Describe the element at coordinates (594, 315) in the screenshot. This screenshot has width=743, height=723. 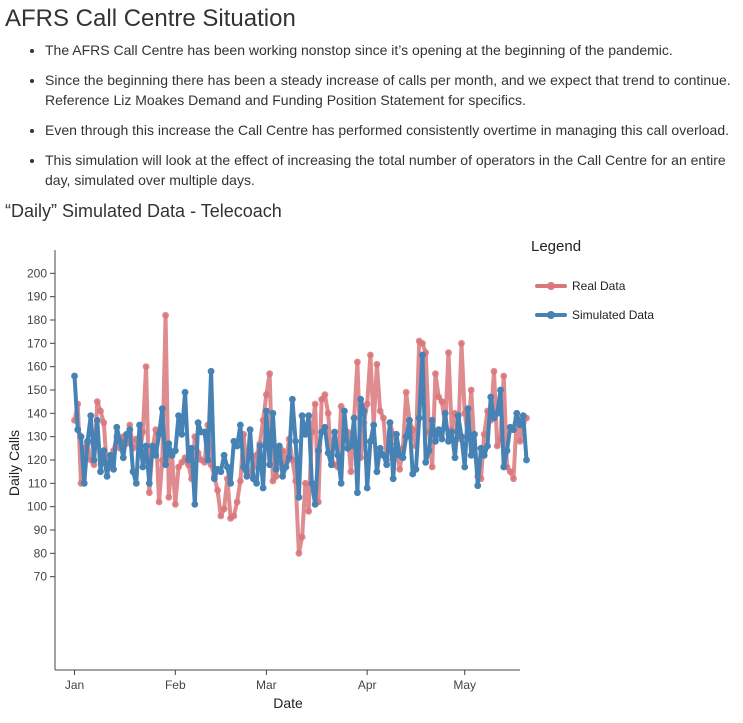
I see `legend-item-simulated-data: Simulated Data` at that location.